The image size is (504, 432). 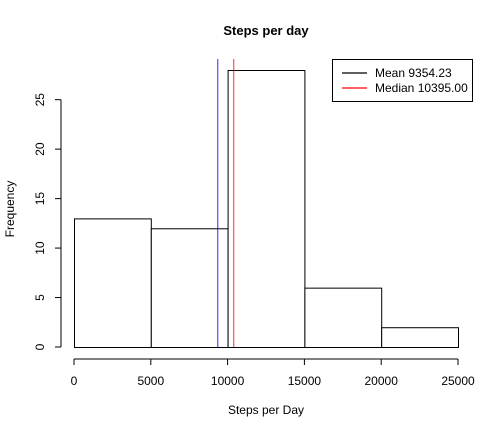 What do you see at coordinates (40, 346) in the screenshot?
I see `y-tick-label: 0` at bounding box center [40, 346].